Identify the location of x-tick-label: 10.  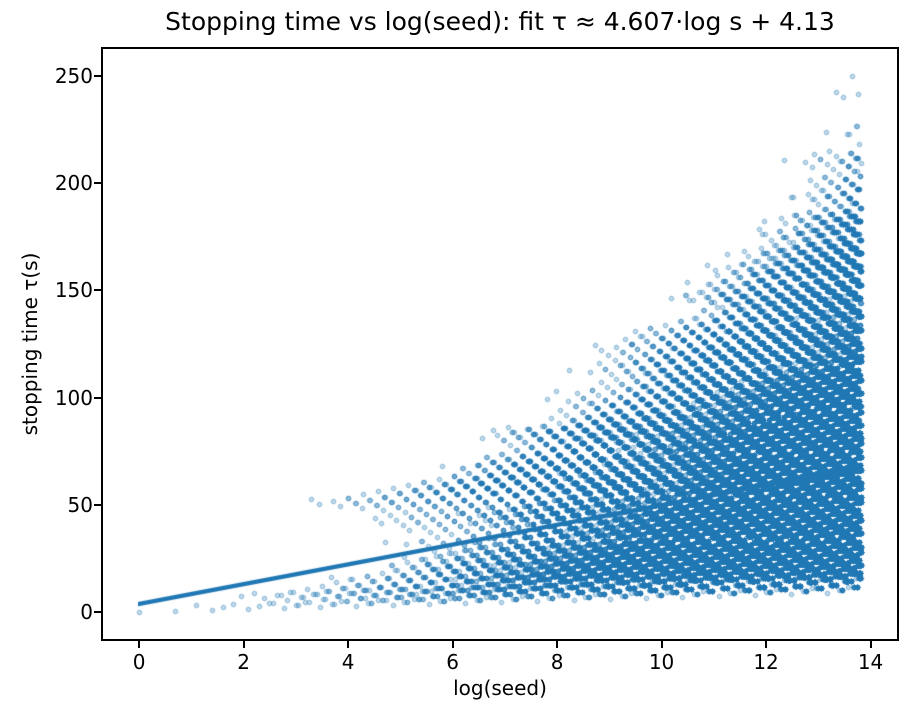
(661, 662).